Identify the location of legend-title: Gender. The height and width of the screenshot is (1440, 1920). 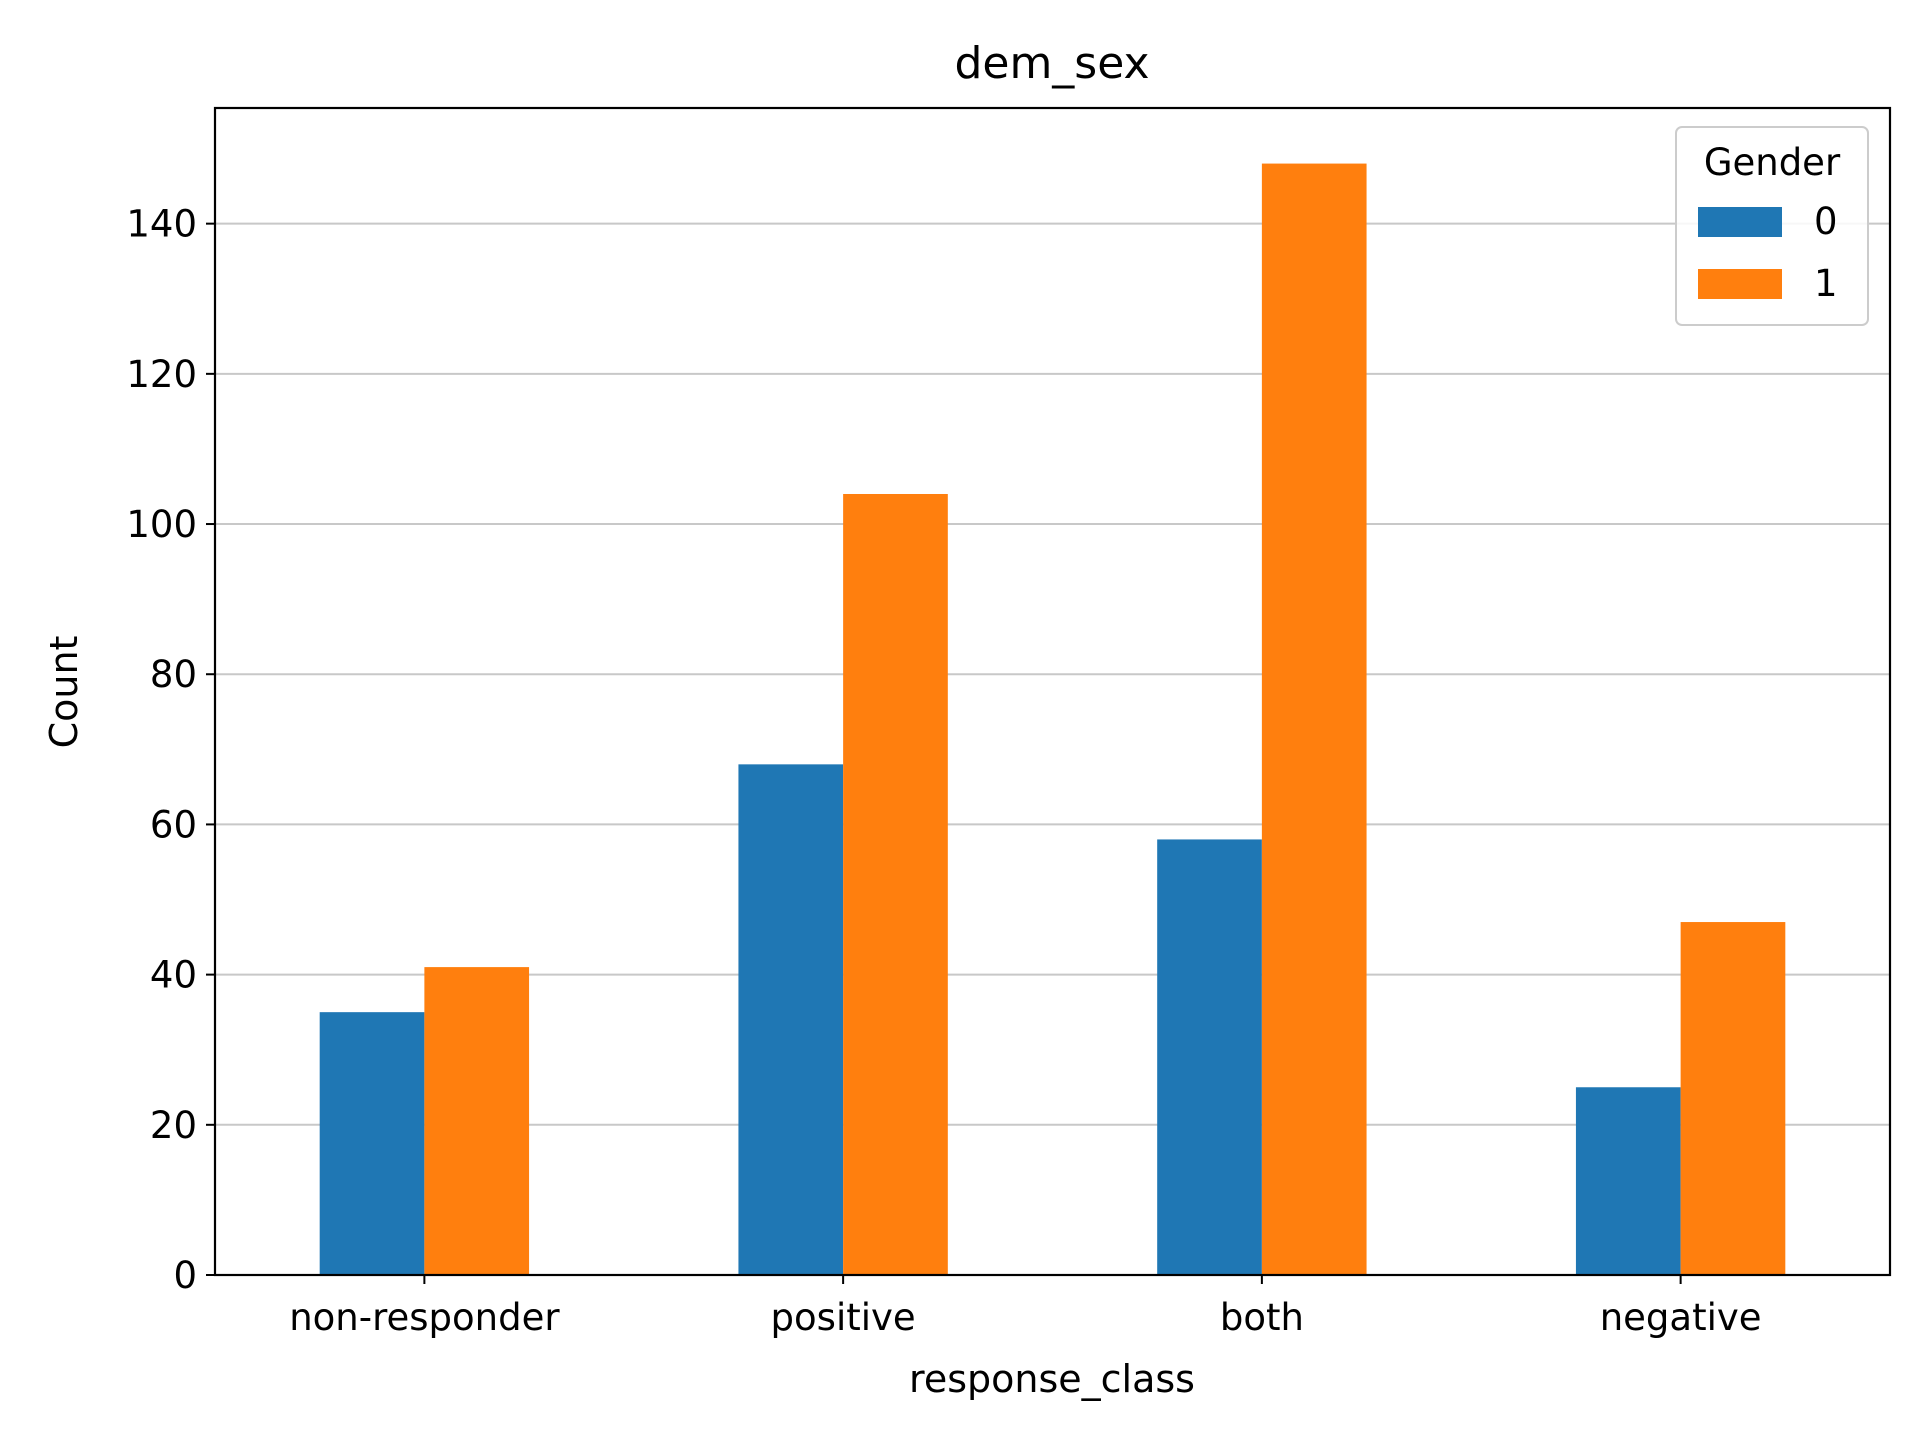
(1772, 162).